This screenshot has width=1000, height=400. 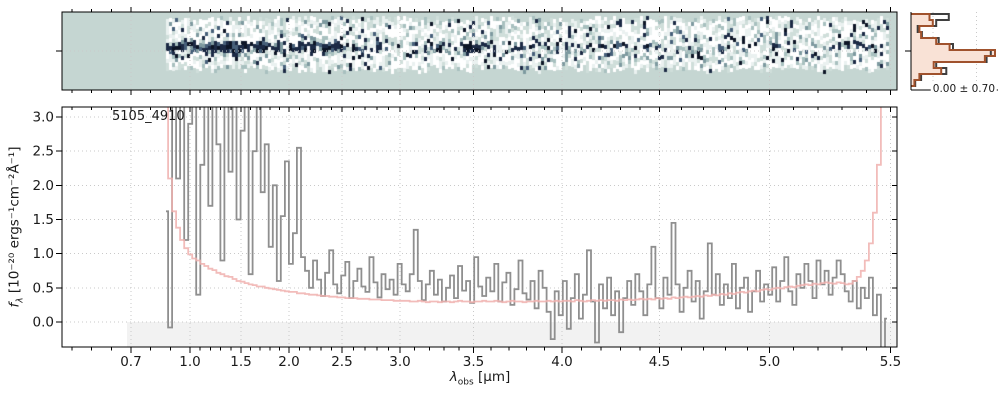 I want to click on x-axis-label: λobs [μm], so click(x=480, y=378).